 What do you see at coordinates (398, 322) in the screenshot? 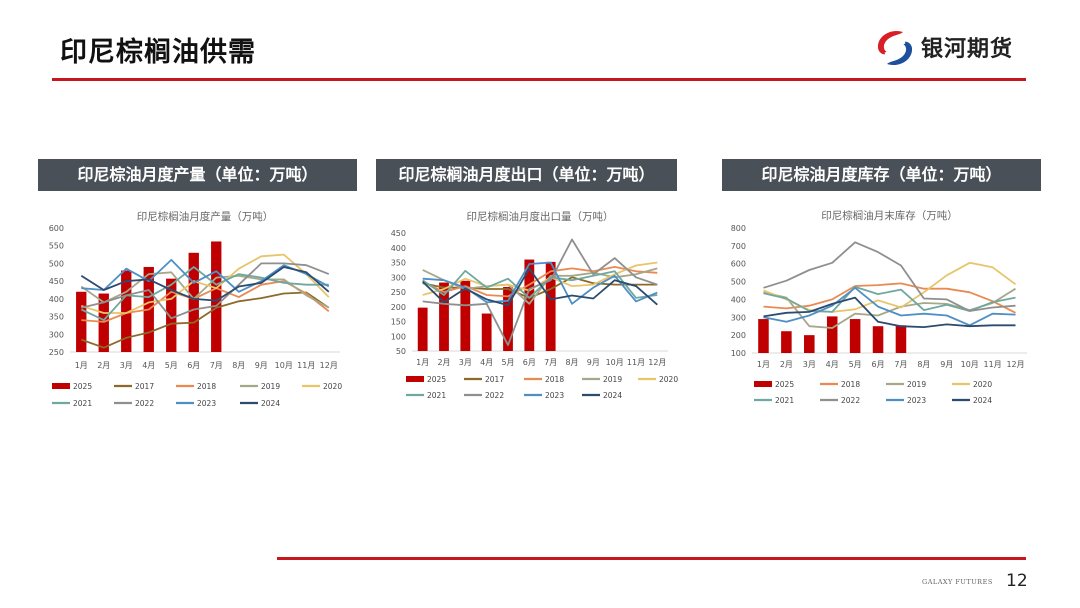
I see `y-tick-label: 150` at bounding box center [398, 322].